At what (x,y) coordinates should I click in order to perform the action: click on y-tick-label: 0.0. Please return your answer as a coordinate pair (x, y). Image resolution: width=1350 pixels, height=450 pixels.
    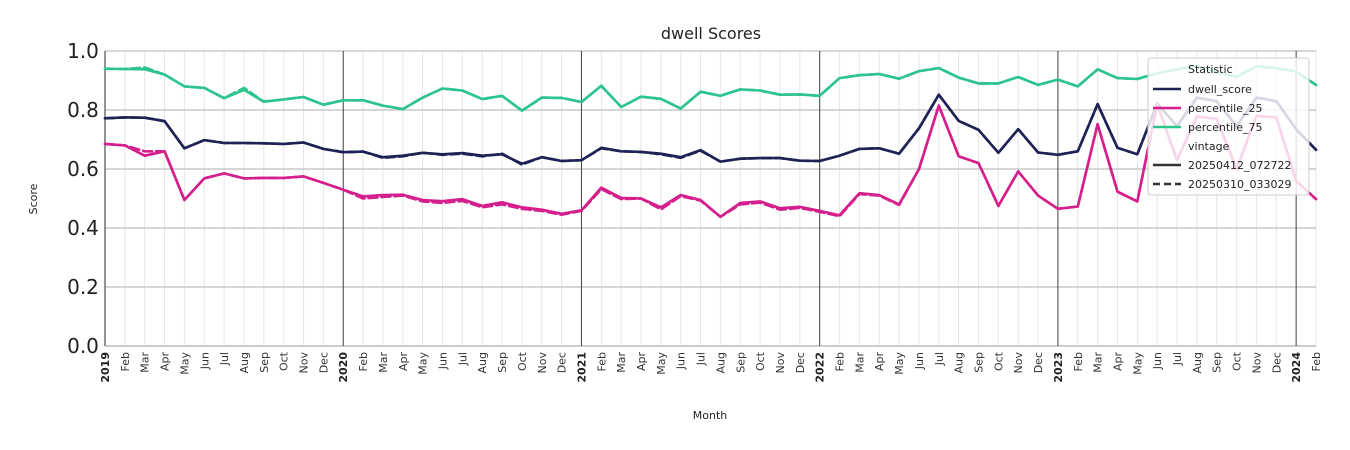
    Looking at the image, I should click on (83, 346).